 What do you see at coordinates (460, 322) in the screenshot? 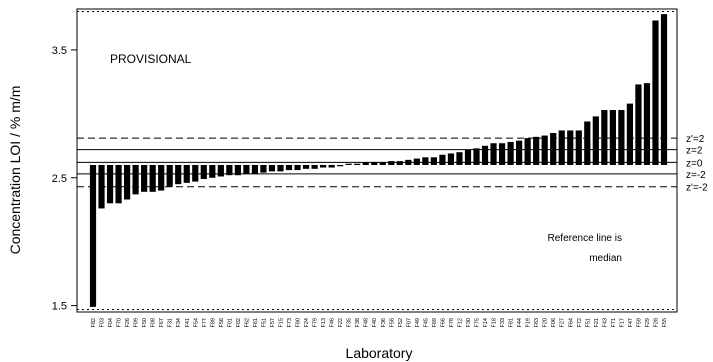
I see `x-tick-label: F12` at bounding box center [460, 322].